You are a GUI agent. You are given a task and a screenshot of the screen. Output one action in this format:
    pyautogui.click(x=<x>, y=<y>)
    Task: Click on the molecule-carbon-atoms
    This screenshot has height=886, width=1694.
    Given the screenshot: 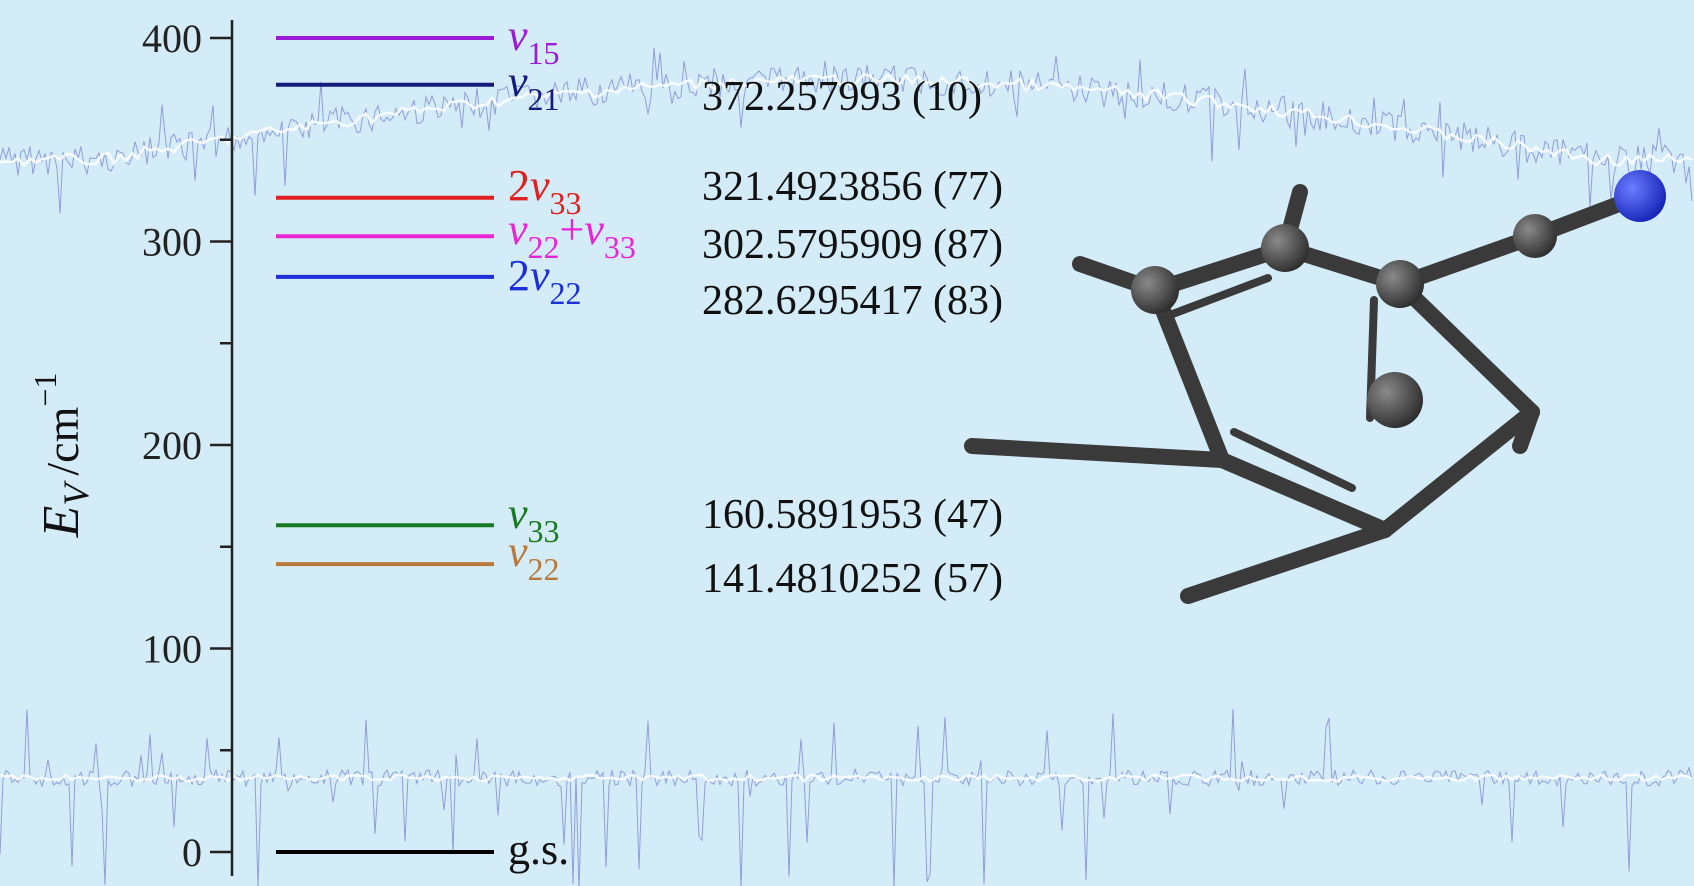 What is the action you would take?
    pyautogui.click(x=1344, y=321)
    